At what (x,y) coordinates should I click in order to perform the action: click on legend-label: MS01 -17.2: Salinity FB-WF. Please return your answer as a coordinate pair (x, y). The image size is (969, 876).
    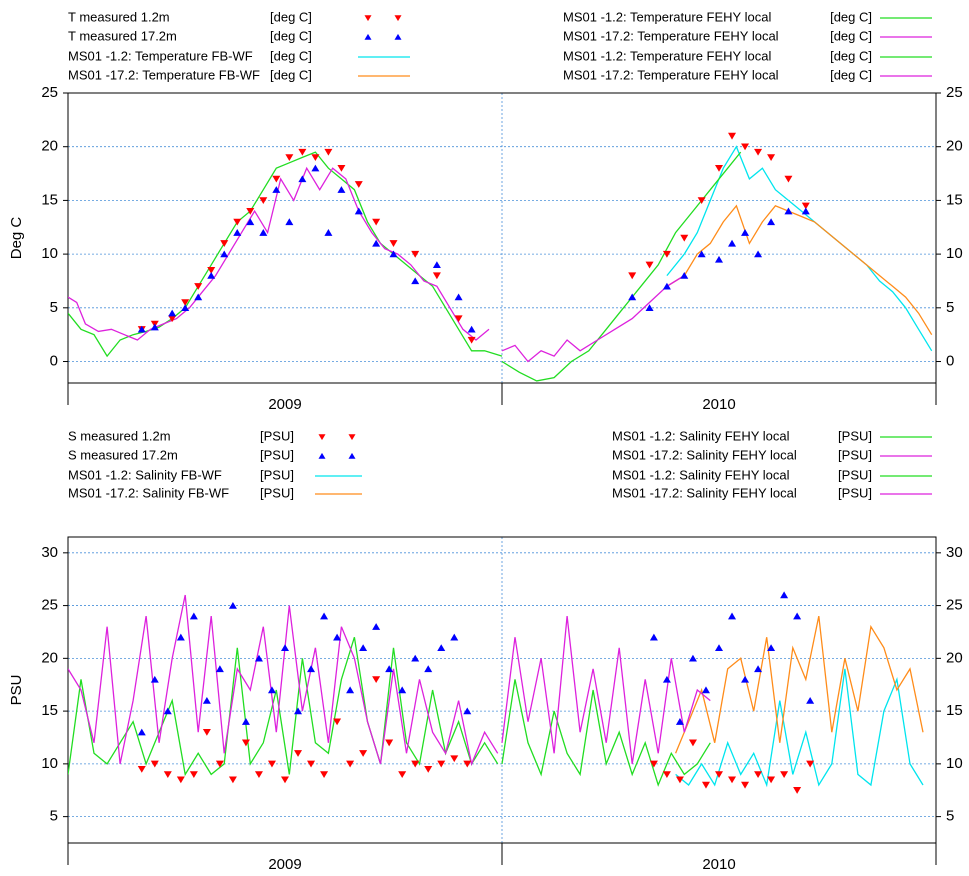
    Looking at the image, I should click on (148, 492).